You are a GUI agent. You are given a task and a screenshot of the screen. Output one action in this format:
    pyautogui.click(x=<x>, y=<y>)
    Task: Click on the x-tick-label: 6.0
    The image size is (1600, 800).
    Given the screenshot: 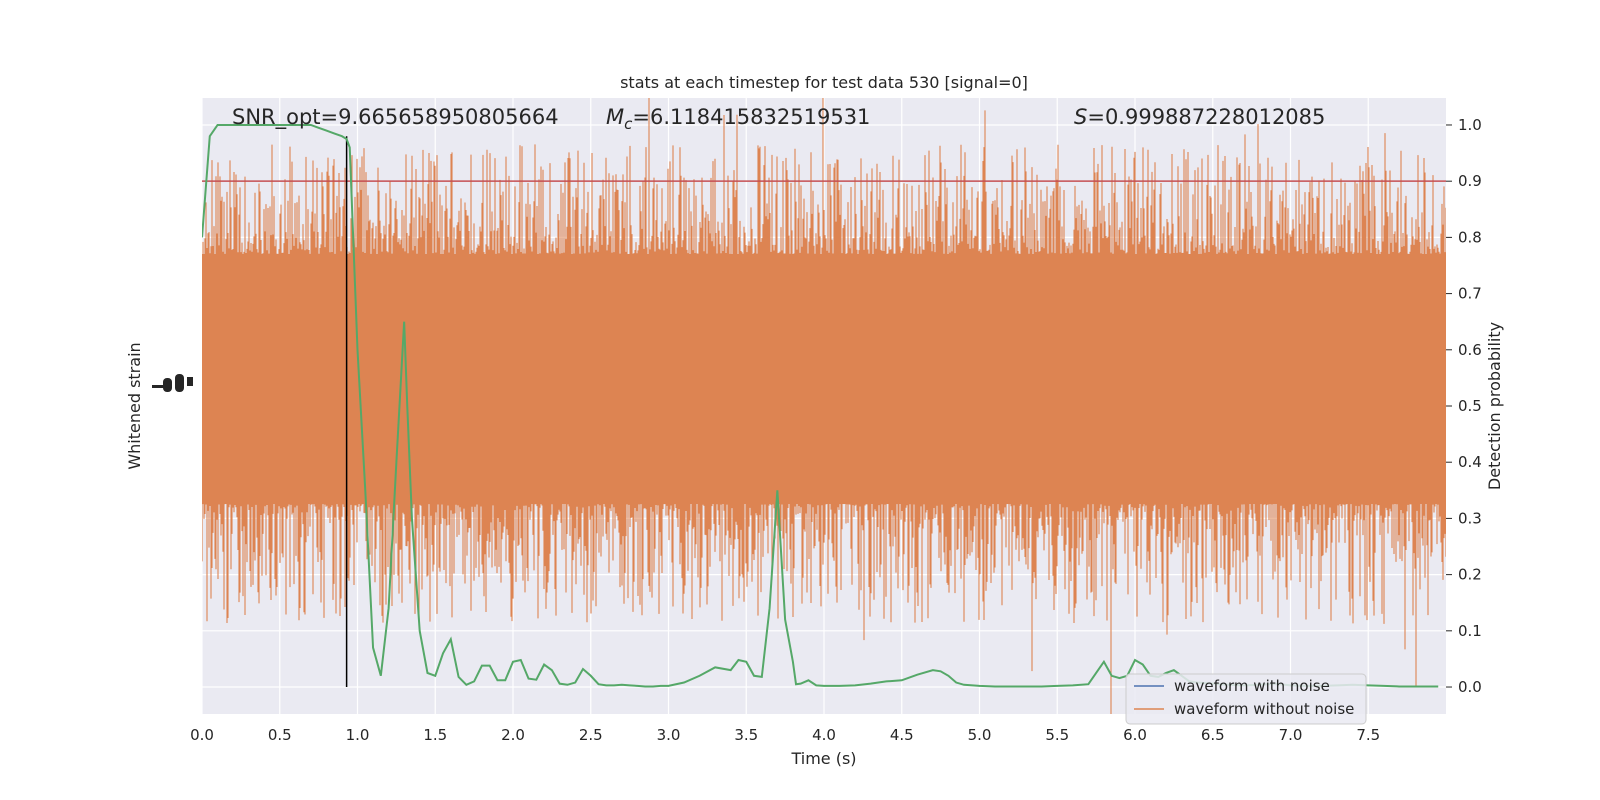 What is the action you would take?
    pyautogui.click(x=1135, y=735)
    